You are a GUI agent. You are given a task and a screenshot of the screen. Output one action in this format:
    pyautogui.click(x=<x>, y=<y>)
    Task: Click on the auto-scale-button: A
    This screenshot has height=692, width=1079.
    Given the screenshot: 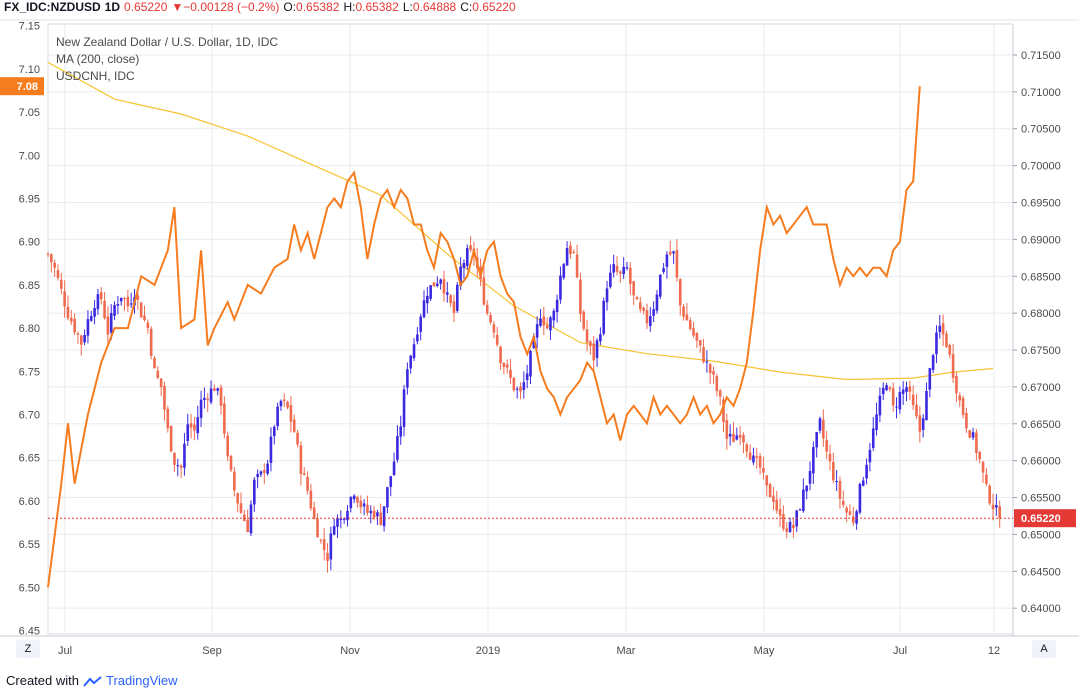 What is the action you would take?
    pyautogui.click(x=1044, y=649)
    